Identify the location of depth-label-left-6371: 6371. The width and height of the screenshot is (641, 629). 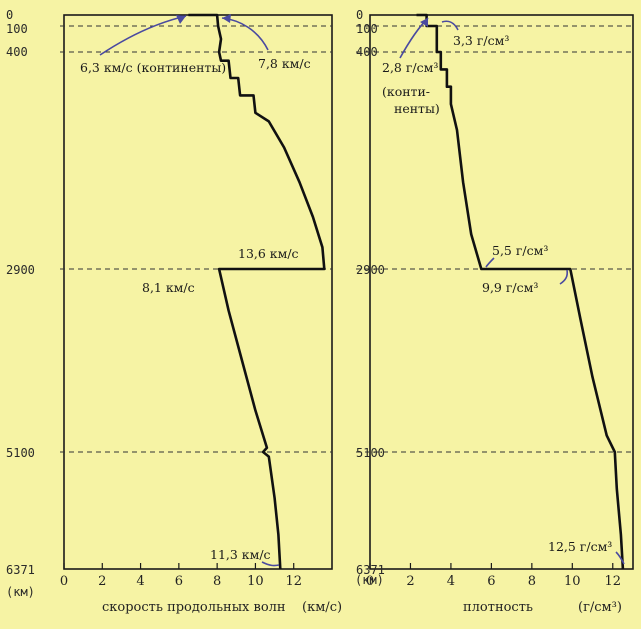
(20, 570).